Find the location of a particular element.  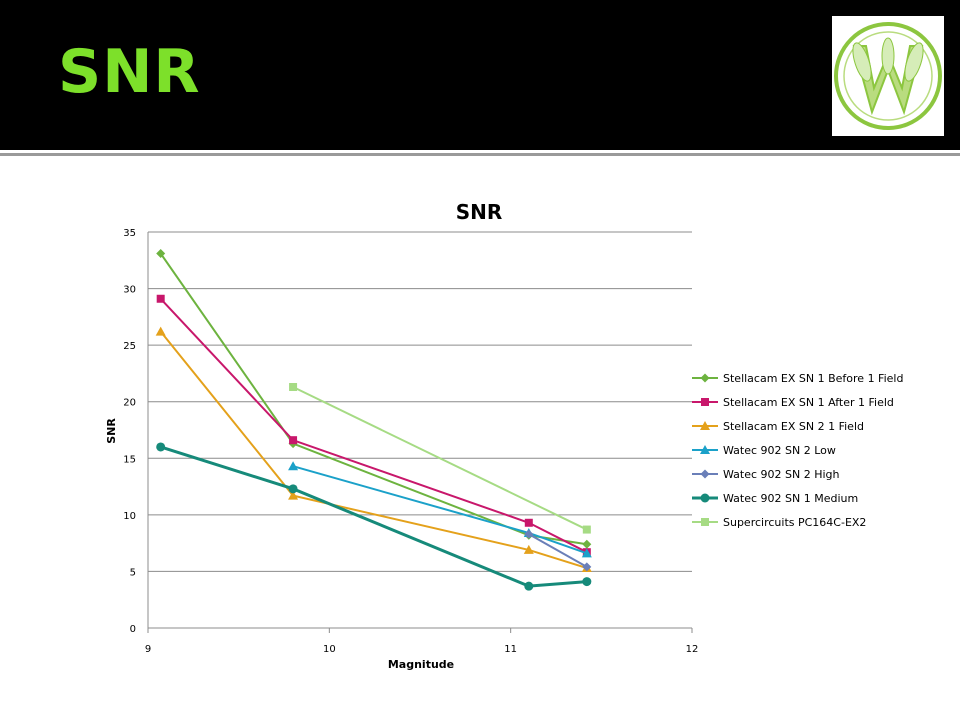

x-axis-label: Magnitude is located at coordinates (421, 664).